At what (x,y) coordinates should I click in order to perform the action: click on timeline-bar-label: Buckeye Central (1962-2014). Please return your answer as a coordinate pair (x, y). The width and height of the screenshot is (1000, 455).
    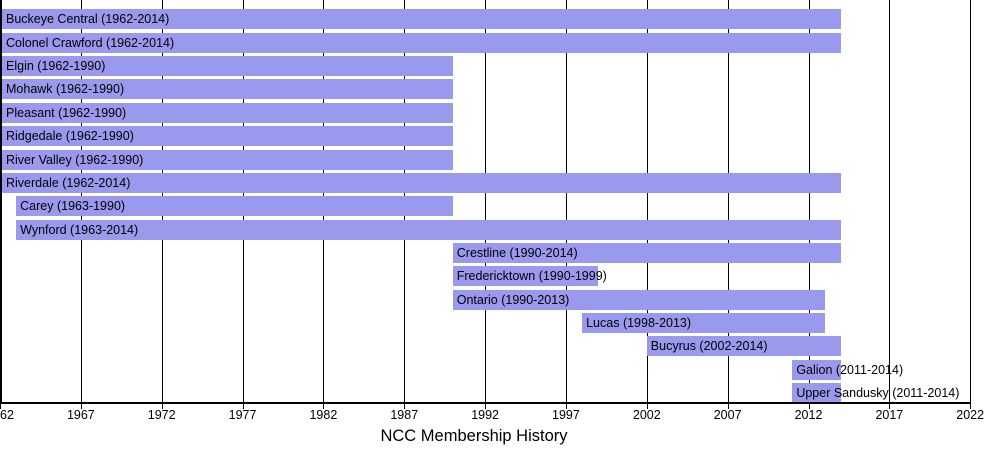
    Looking at the image, I should click on (88, 19).